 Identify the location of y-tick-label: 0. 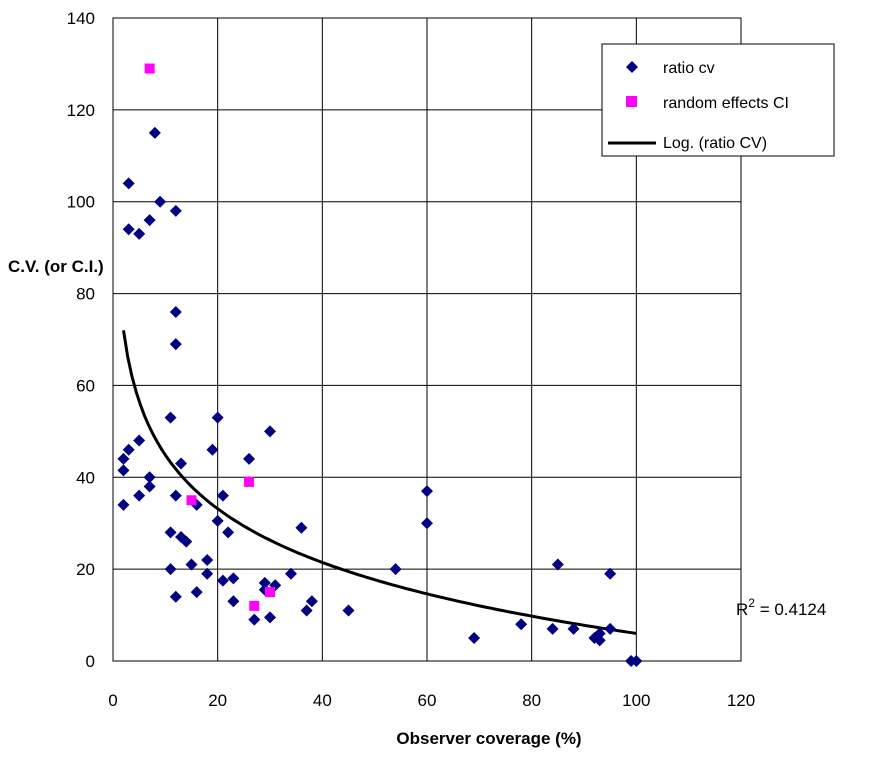
(90, 661).